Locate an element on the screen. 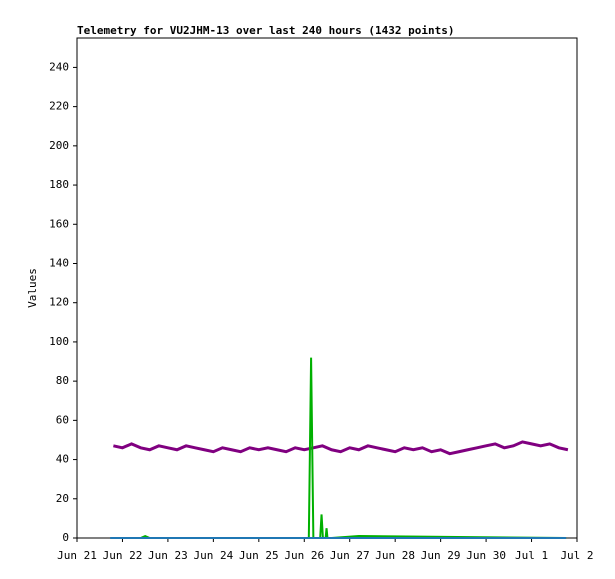 Image resolution: width=615 pixels, height=579 pixels. y-tick-label: 20 is located at coordinates (62, 498).